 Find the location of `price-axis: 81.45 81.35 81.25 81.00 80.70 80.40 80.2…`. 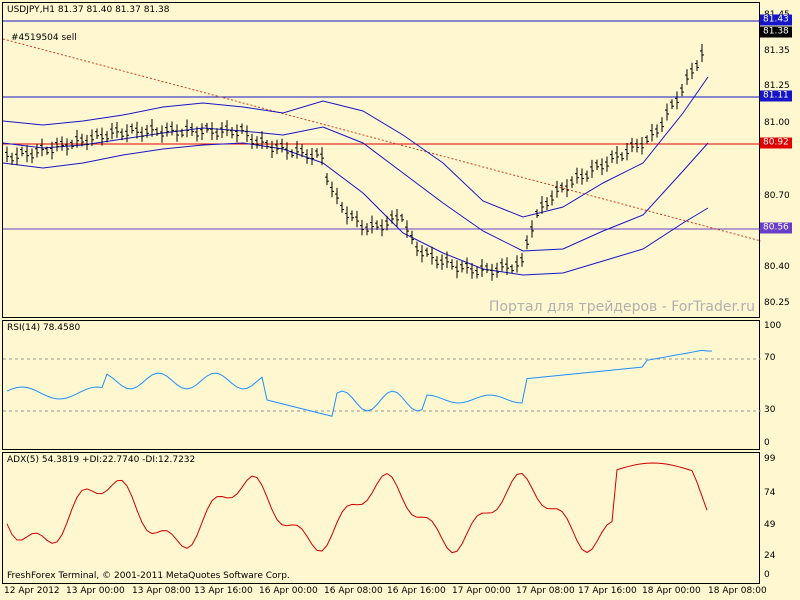

price-axis: 81.45 81.35 81.25 81.00 80.70 80.40 80.2… is located at coordinates (780, 160).